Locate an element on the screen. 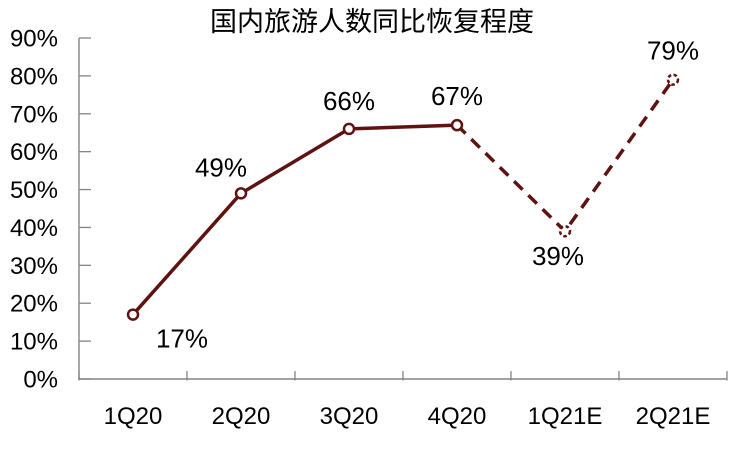 The width and height of the screenshot is (745, 462). y-tick-label: 70% is located at coordinates (34, 114).